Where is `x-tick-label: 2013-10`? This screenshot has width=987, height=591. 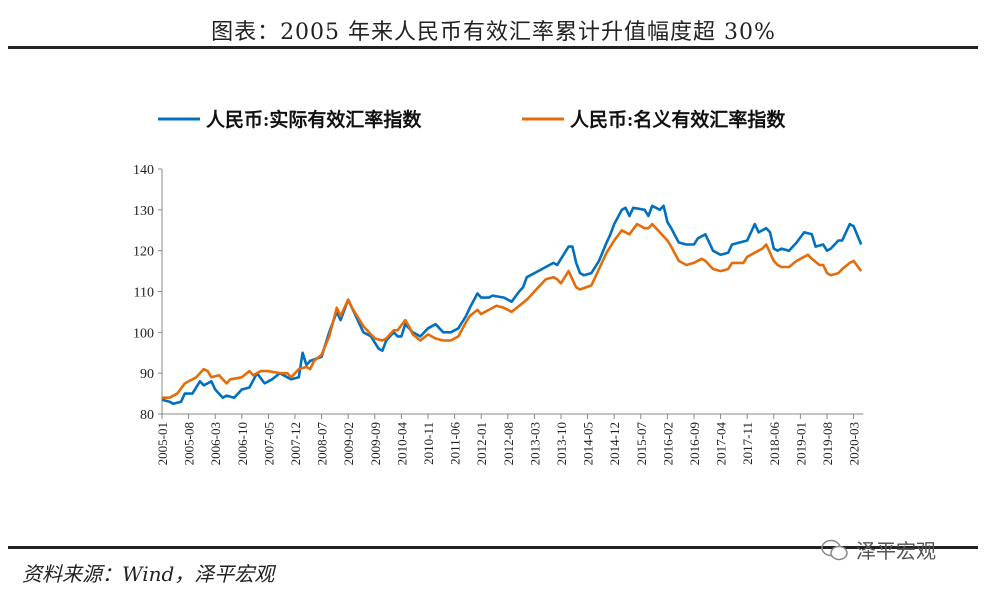 x-tick-label: 2013-10 is located at coordinates (561, 443).